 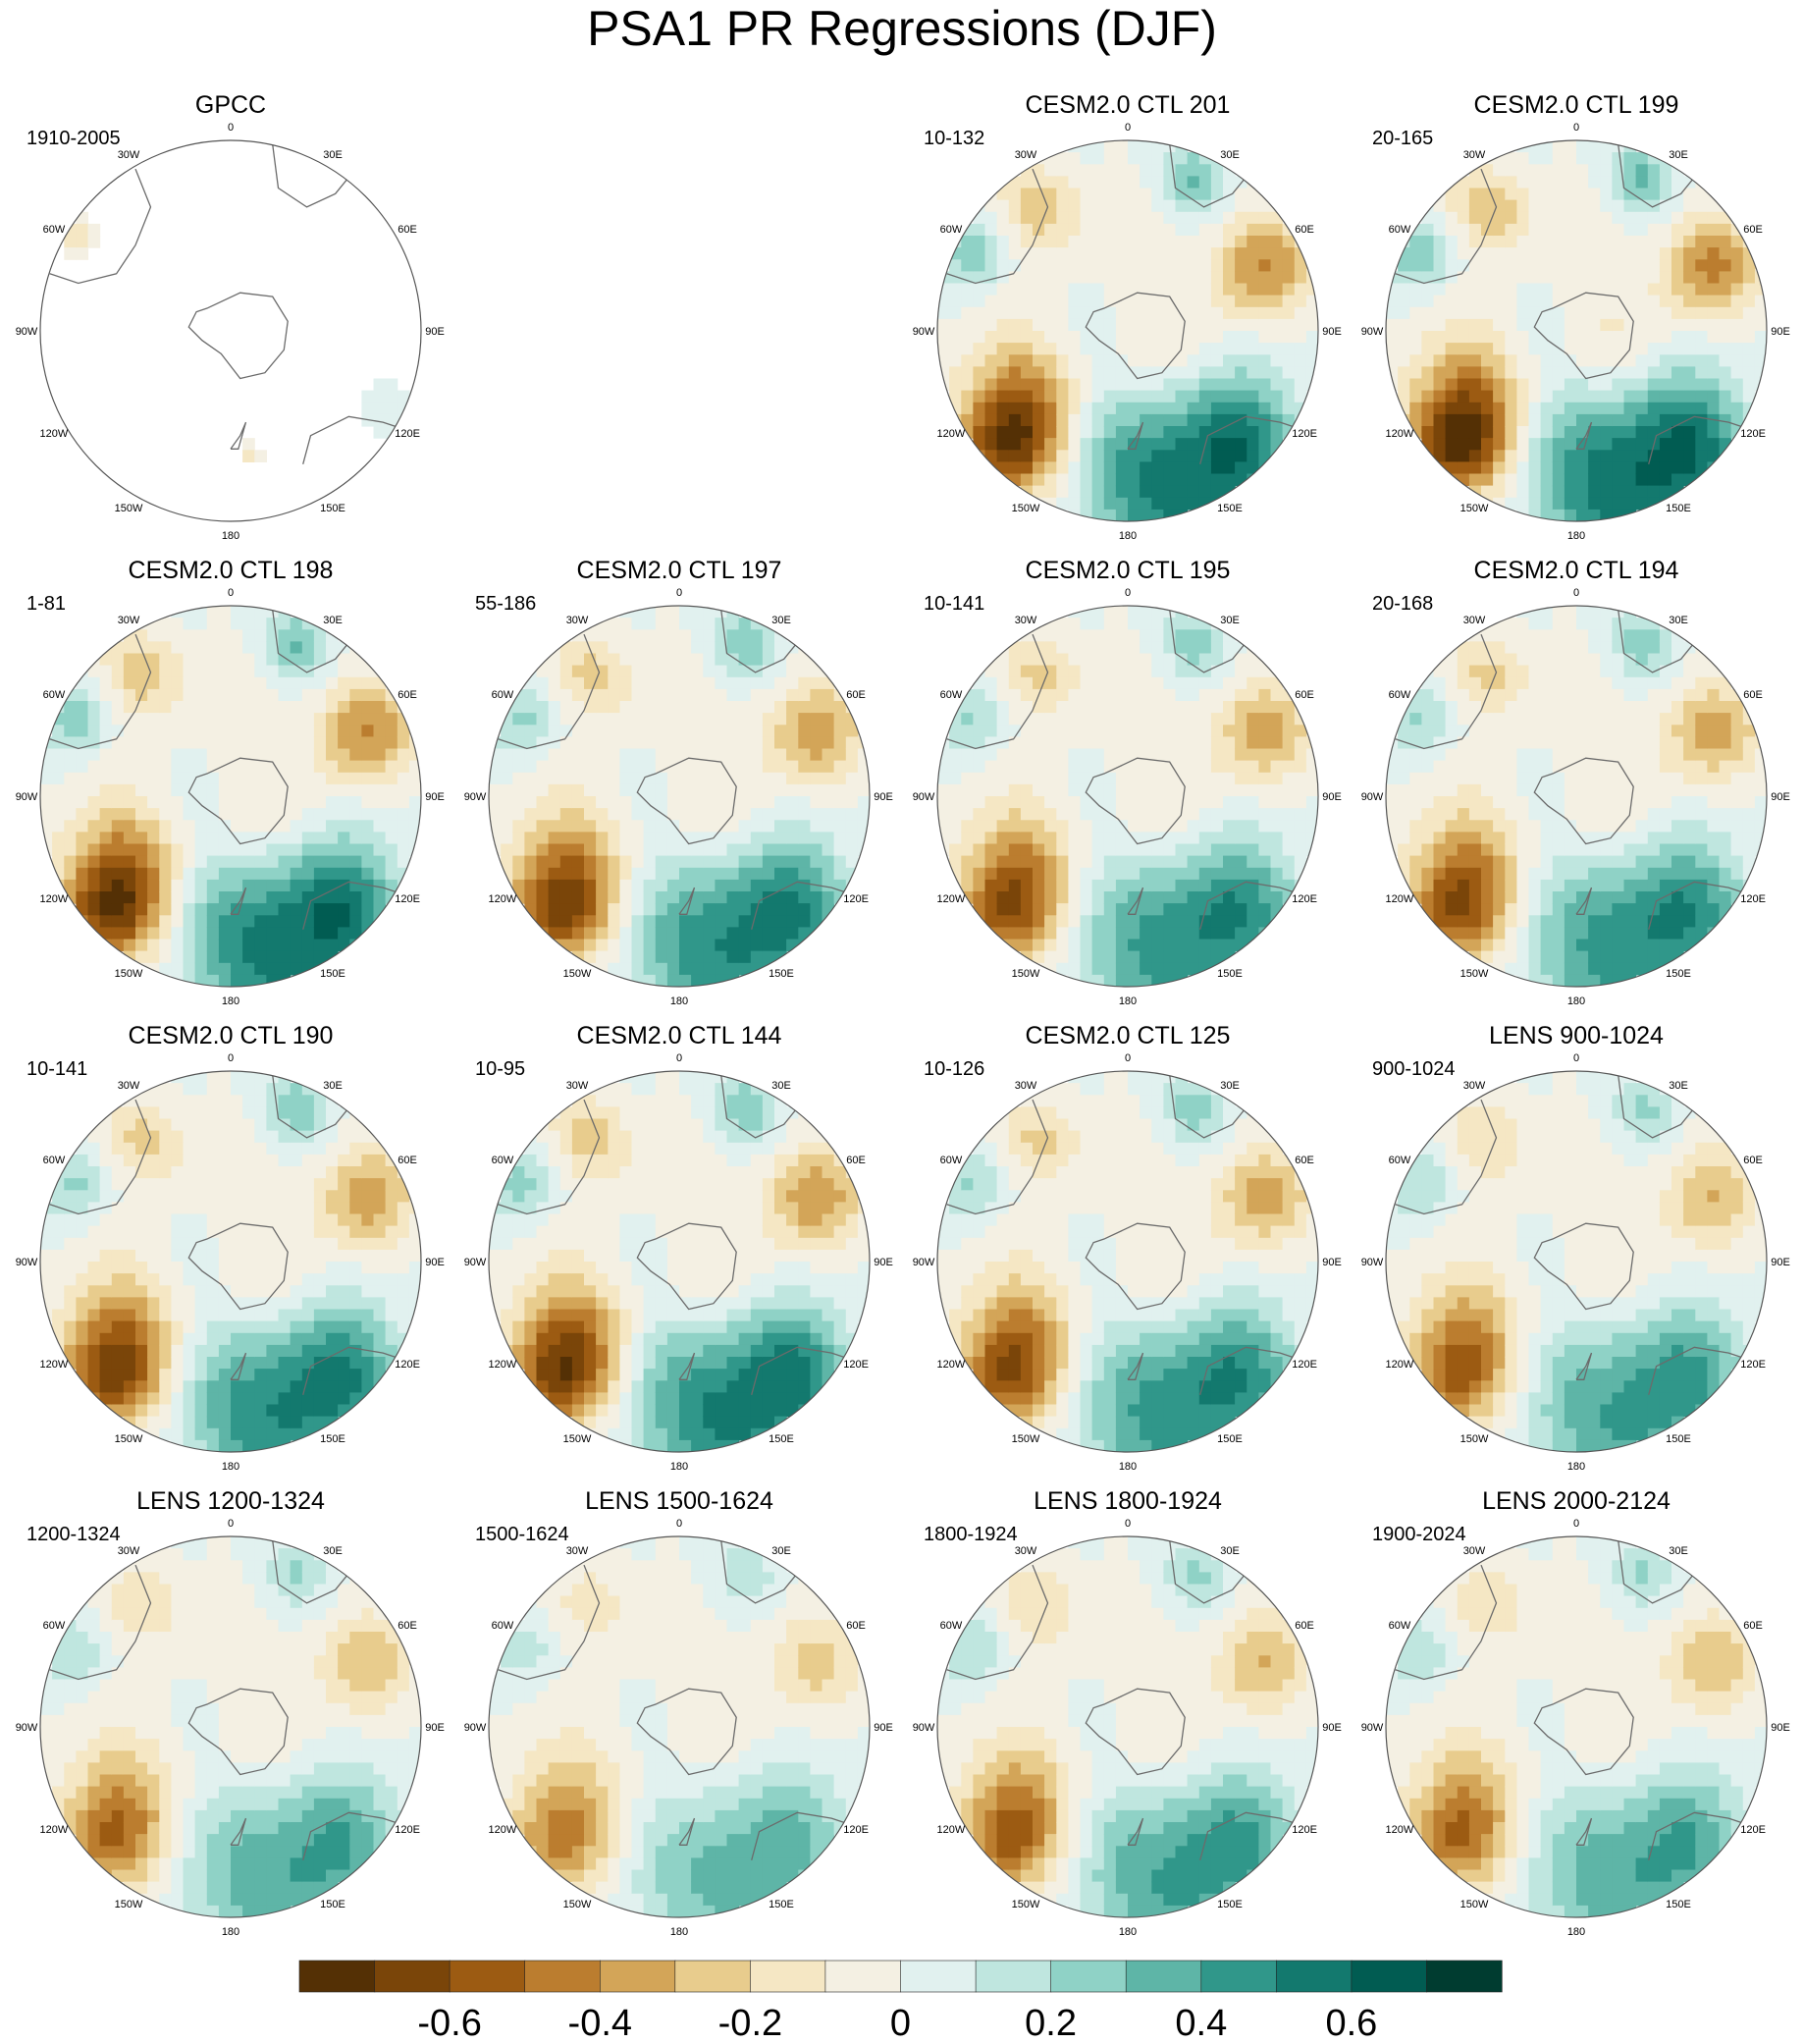 I want to click on longitude-label: 90W, so click(x=27, y=797).